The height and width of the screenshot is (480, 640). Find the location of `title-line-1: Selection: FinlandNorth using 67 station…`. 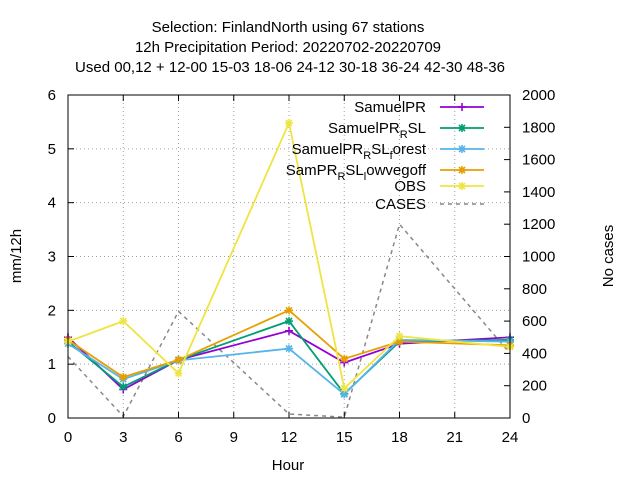

title-line-1: Selection: FinlandNorth using 67 station… is located at coordinates (288, 27).